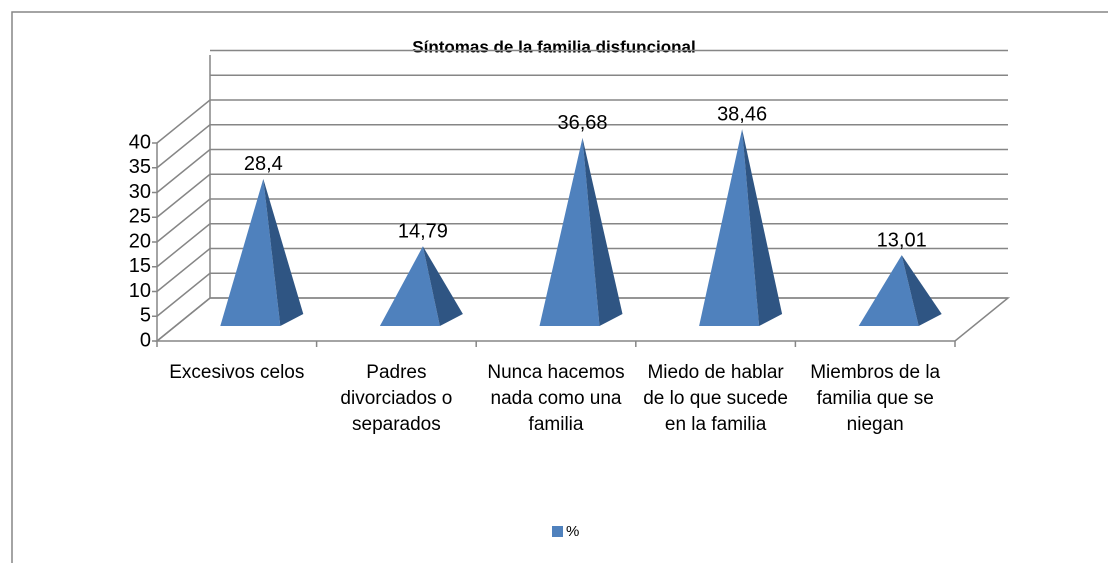 The image size is (1108, 563). What do you see at coordinates (237, 372) in the screenshot?
I see `x-tick-label: Excesivos celos` at bounding box center [237, 372].